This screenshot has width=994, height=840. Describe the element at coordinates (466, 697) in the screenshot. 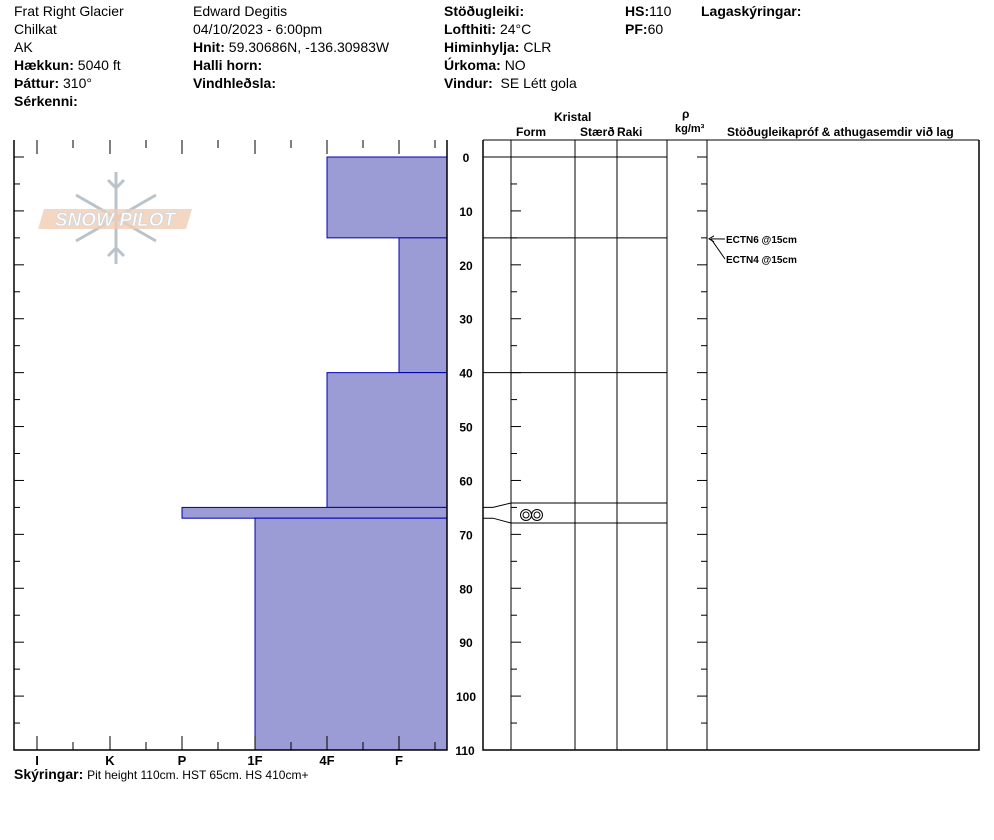

I see `depth-label: 100` at that location.